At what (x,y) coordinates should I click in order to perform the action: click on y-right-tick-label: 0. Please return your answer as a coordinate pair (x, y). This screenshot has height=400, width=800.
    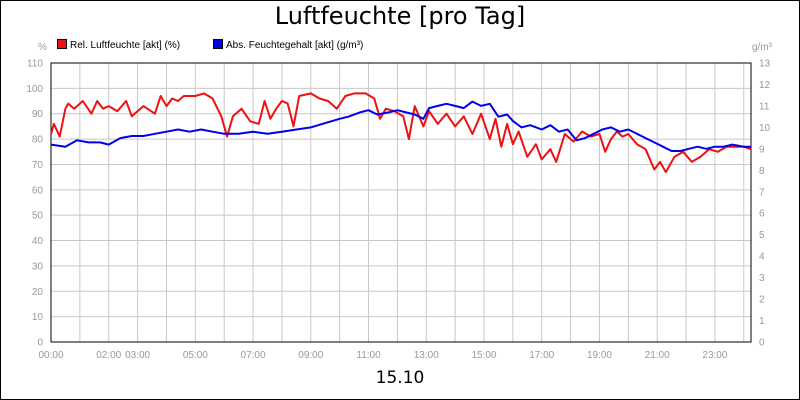
    Looking at the image, I should click on (762, 343).